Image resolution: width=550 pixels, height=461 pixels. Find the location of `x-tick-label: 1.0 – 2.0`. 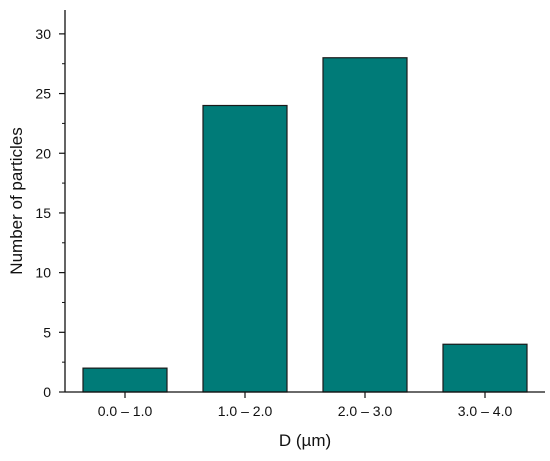

x-tick-label: 1.0 – 2.0 is located at coordinates (245, 411).